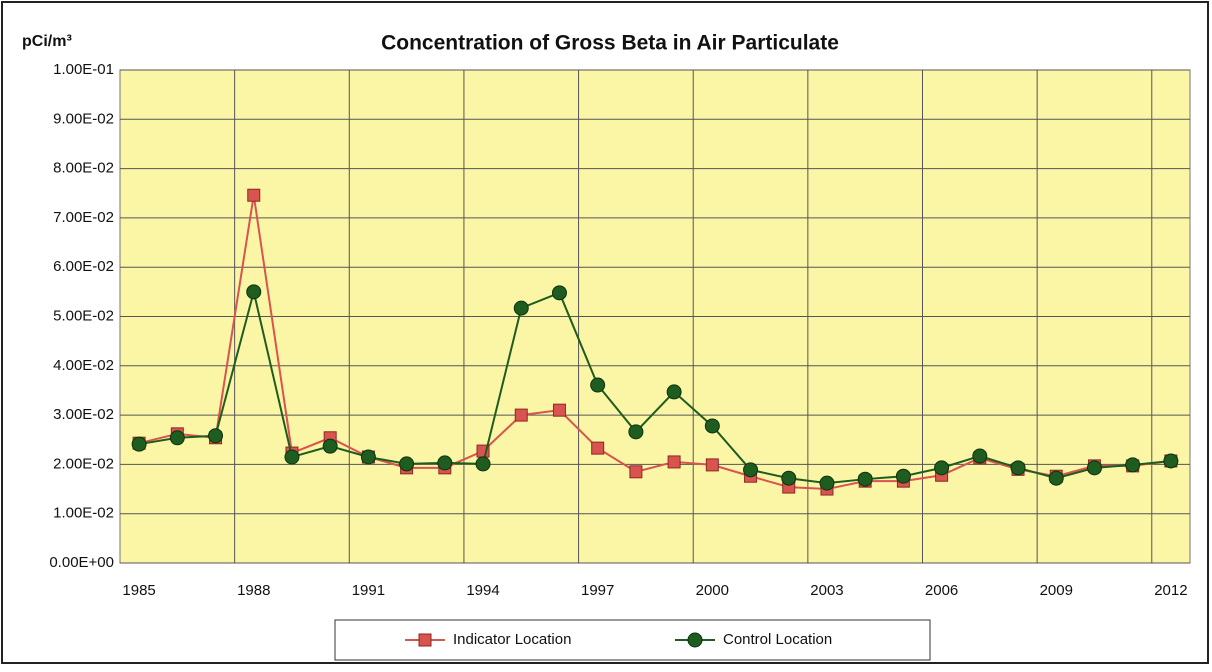 The width and height of the screenshot is (1212, 672). What do you see at coordinates (81, 562) in the screenshot?
I see `y-tick-label: 0.00E+00` at bounding box center [81, 562].